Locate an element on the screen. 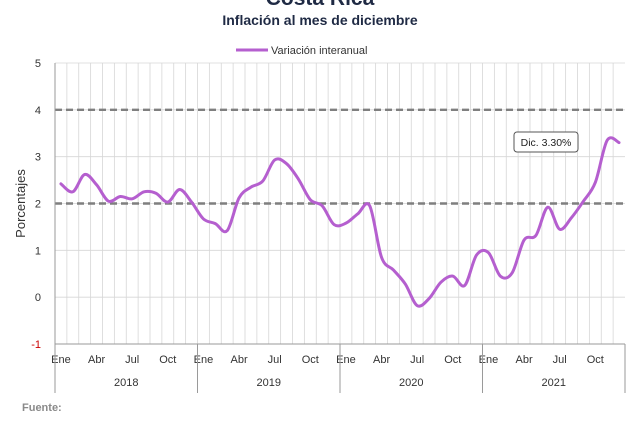  y-axis-label: Porcentajes is located at coordinates (20, 203).